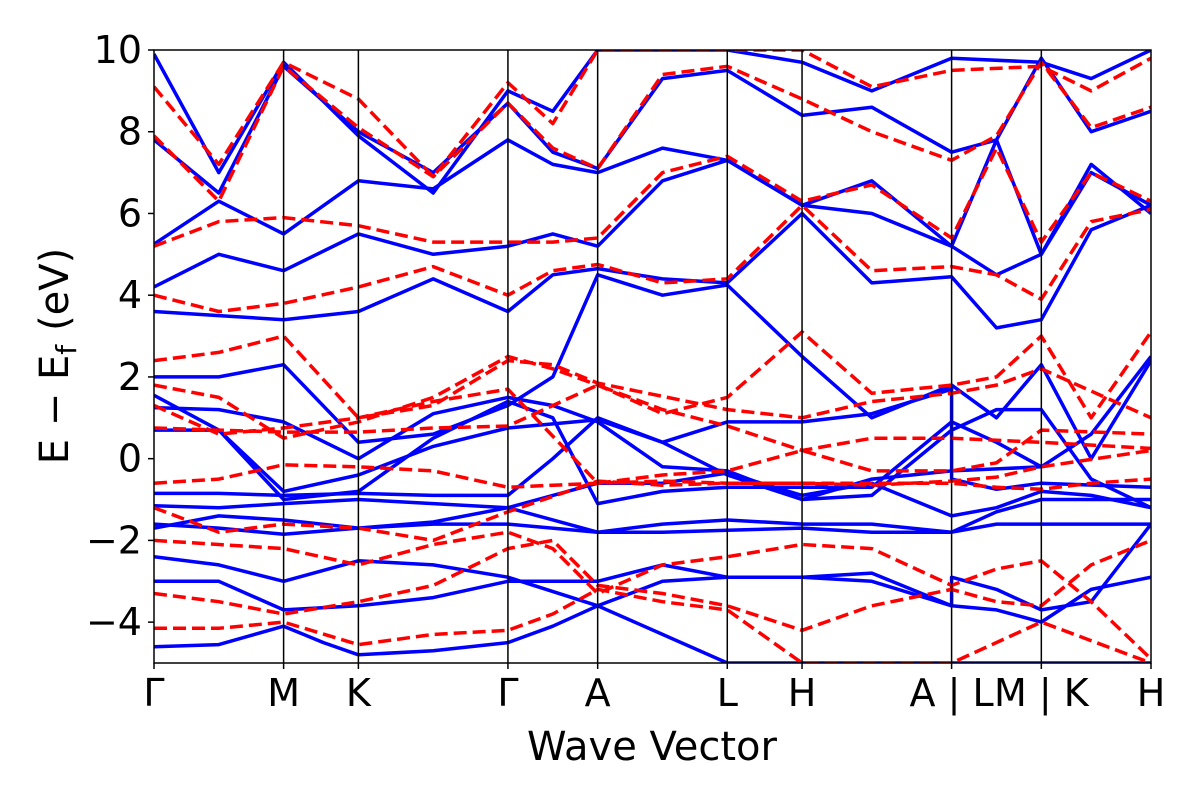  Describe the element at coordinates (1042, 693) in the screenshot. I see `x-tick-label: M | K` at that location.